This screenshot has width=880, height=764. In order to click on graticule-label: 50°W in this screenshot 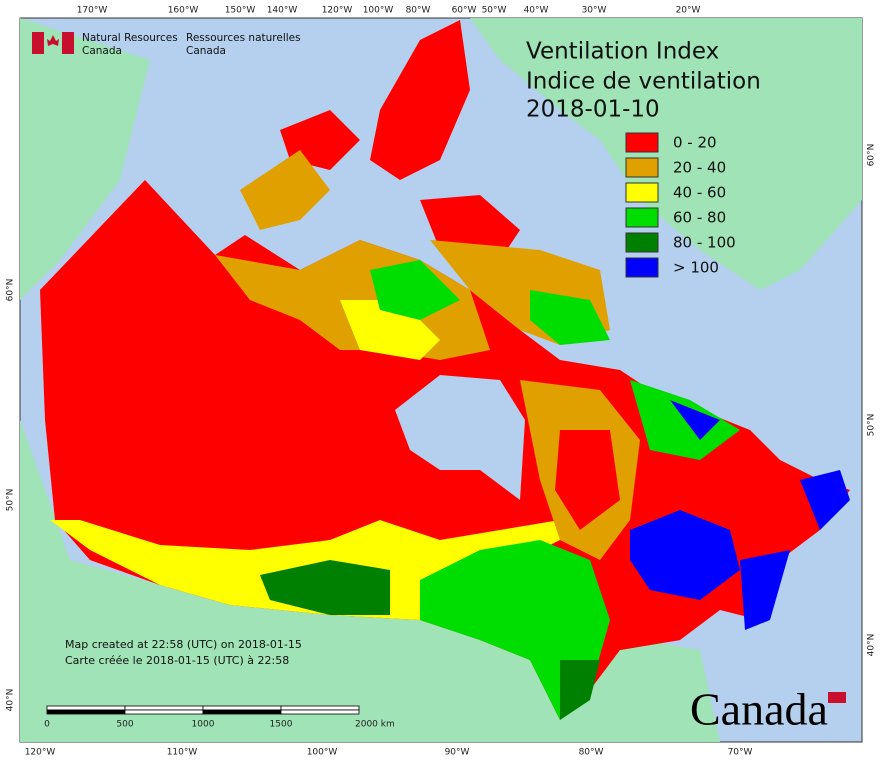, I will do `click(494, 11)`.